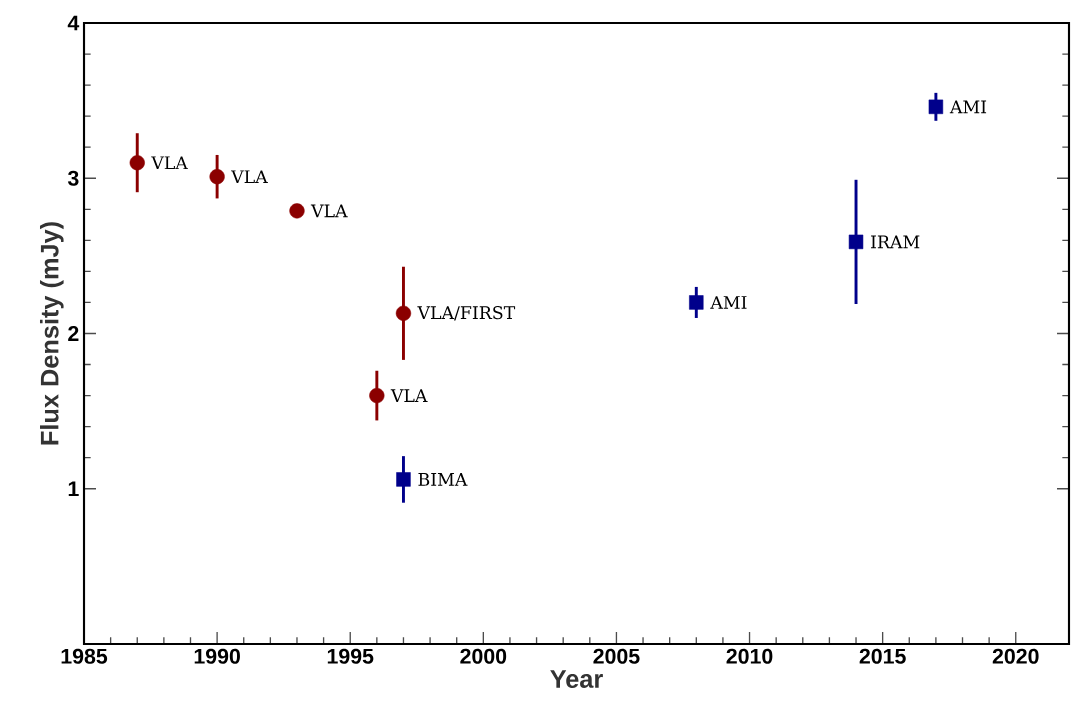 The height and width of the screenshot is (721, 1071). Describe the element at coordinates (616, 656) in the screenshot. I see `x-tick-label: 2005` at that location.